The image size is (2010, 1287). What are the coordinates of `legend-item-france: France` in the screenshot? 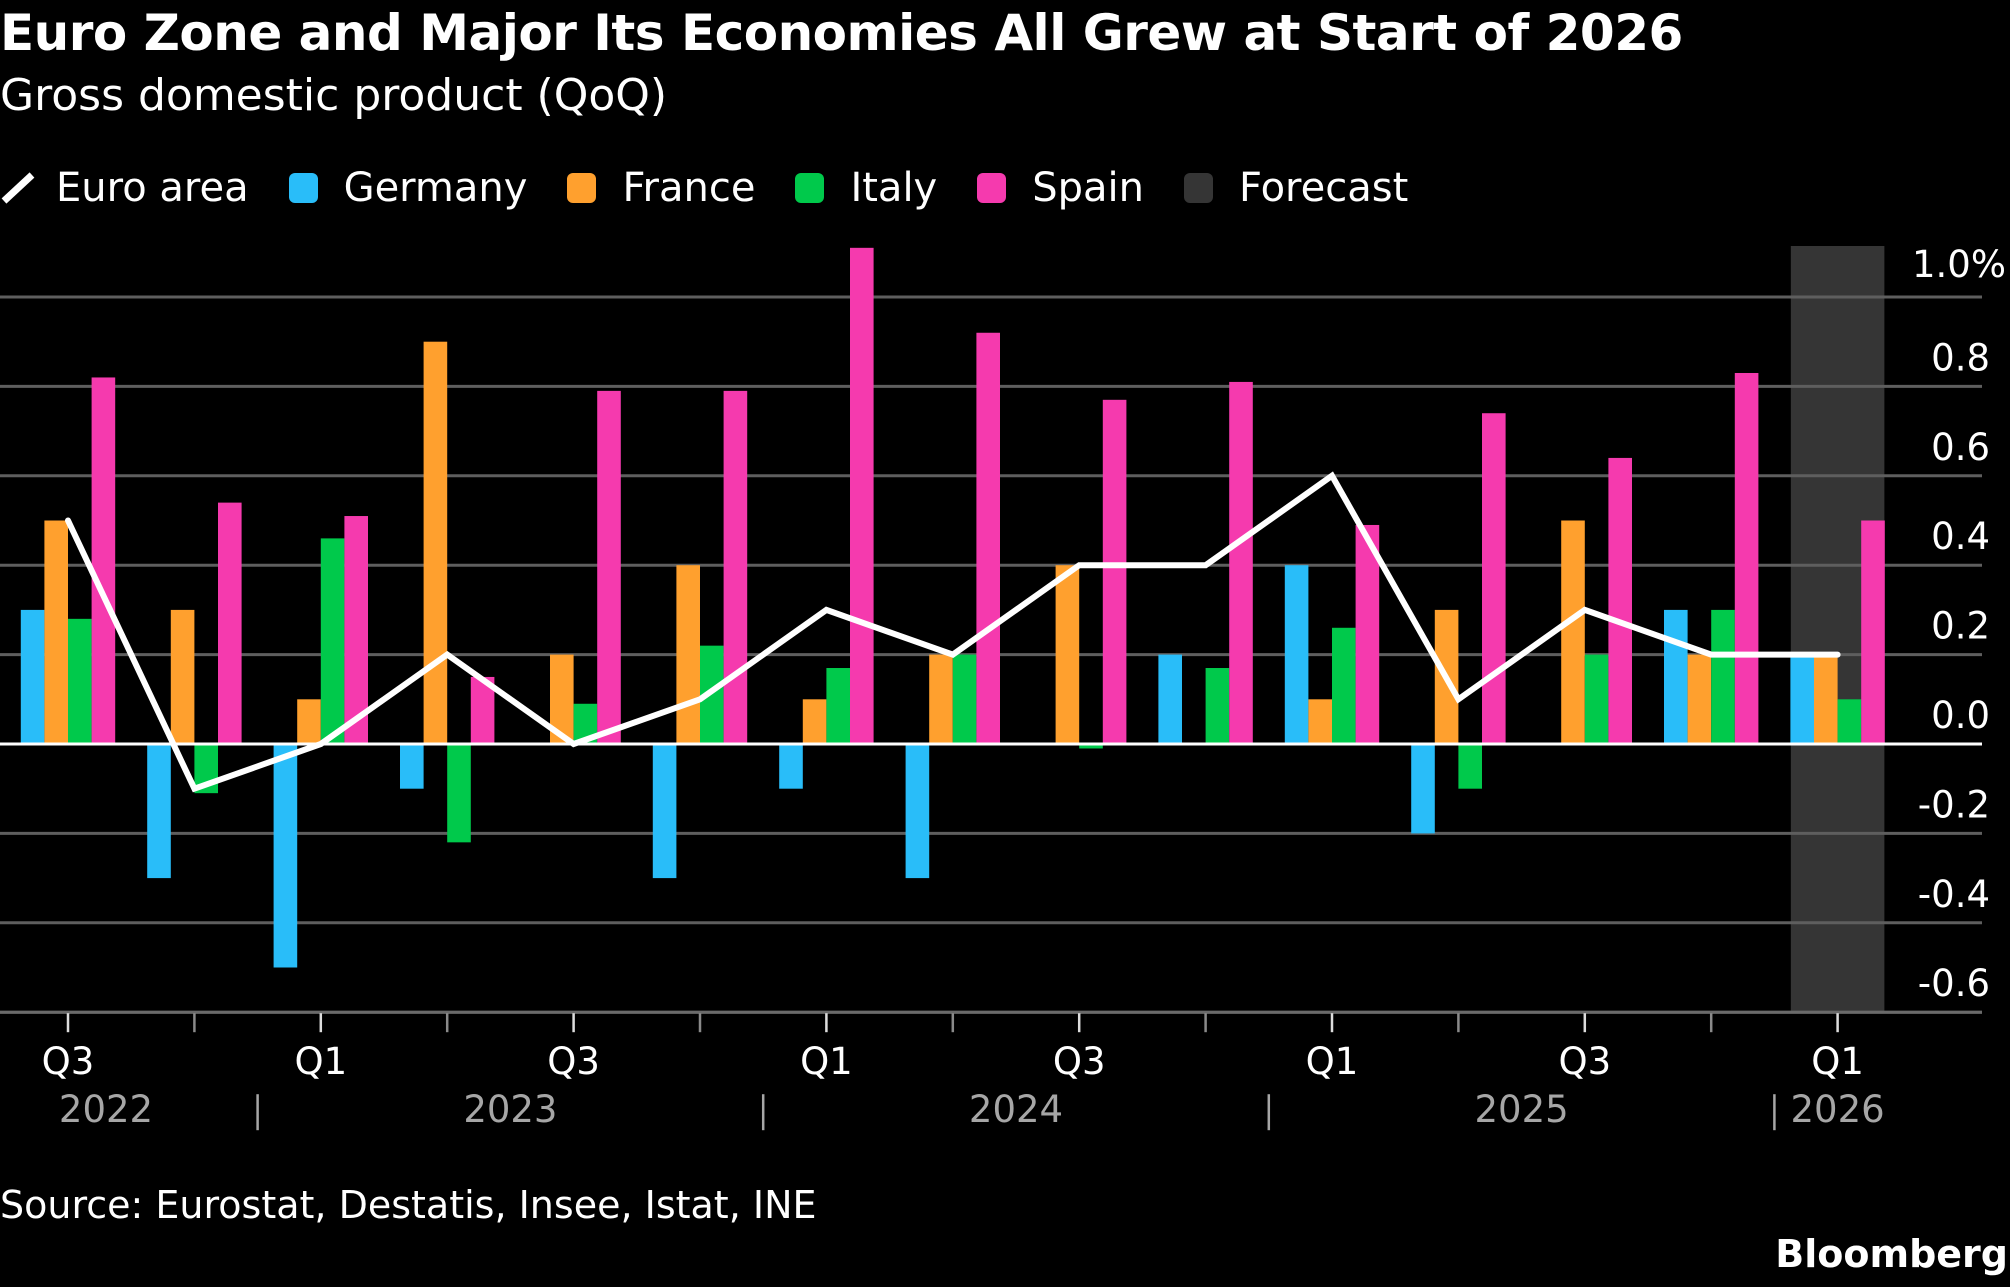 It's located at (661, 188).